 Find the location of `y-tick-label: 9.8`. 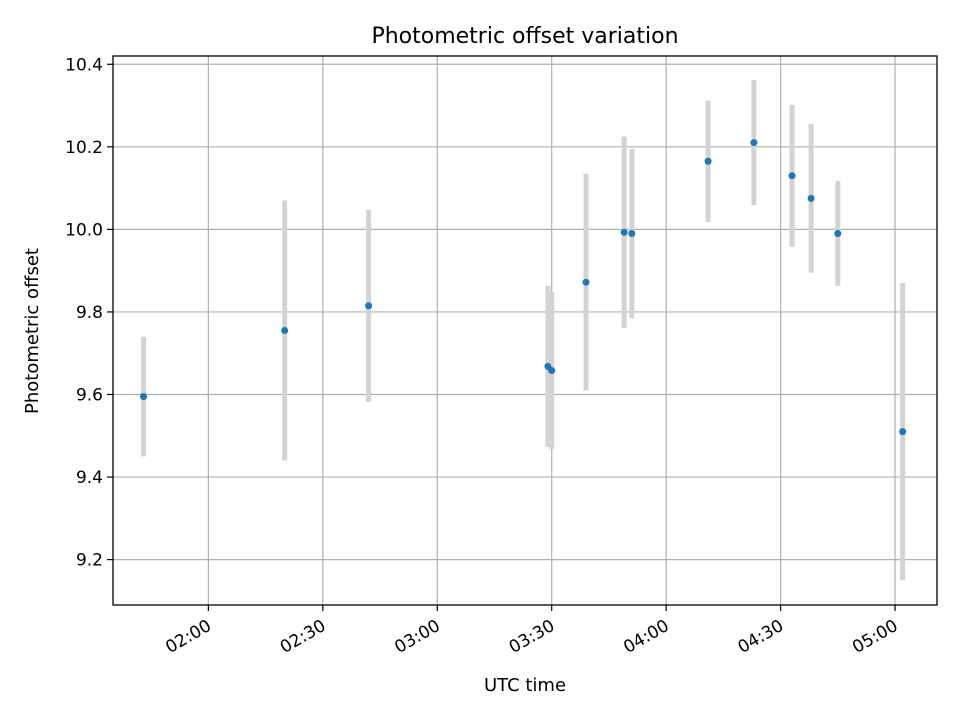

y-tick-label: 9.8 is located at coordinates (89, 313).